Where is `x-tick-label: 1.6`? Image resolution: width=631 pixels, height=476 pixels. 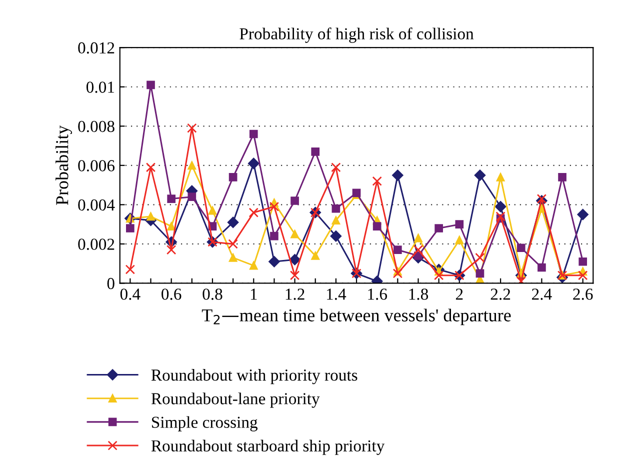 x-tick-label: 1.6 is located at coordinates (378, 294).